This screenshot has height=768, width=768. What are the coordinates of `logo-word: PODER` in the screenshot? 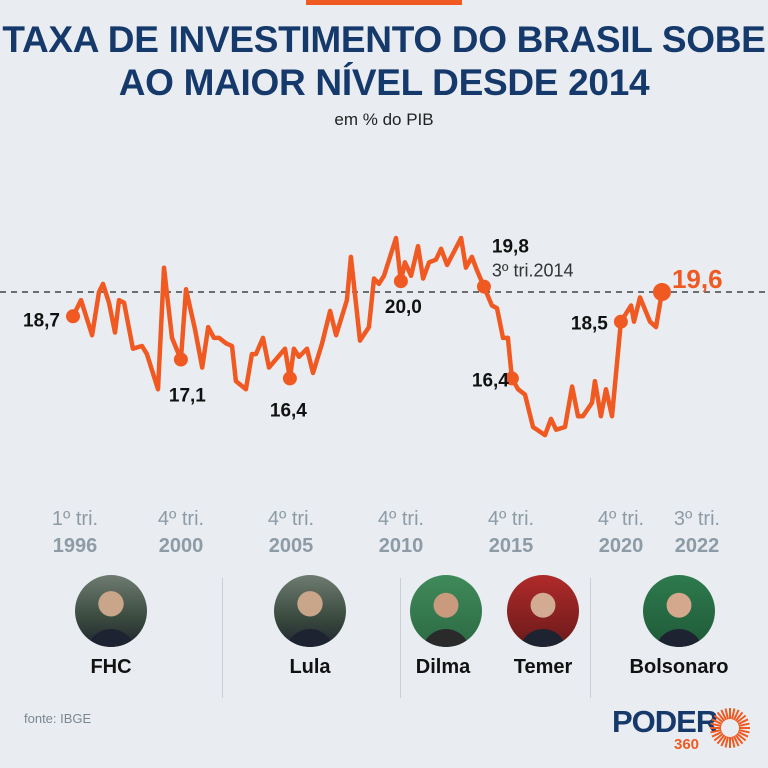 It's located at (665, 721).